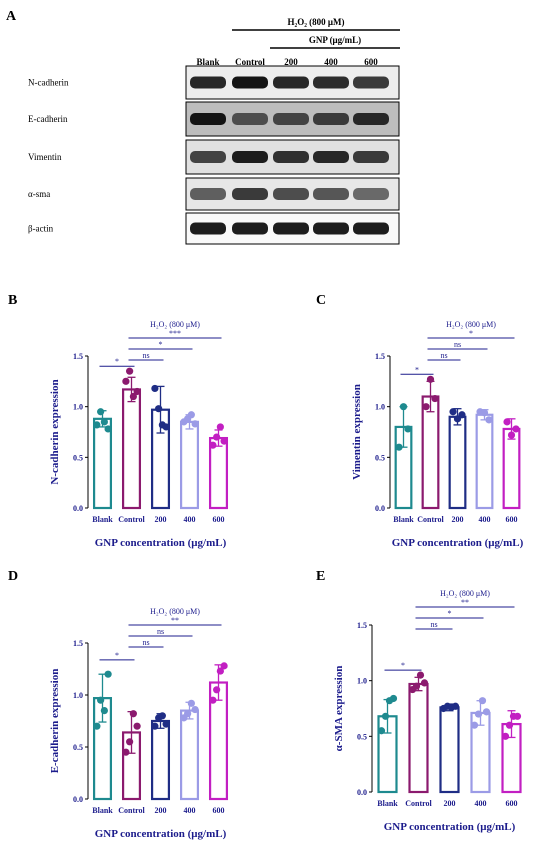  I want to click on lane-label: 400, so click(331, 62).